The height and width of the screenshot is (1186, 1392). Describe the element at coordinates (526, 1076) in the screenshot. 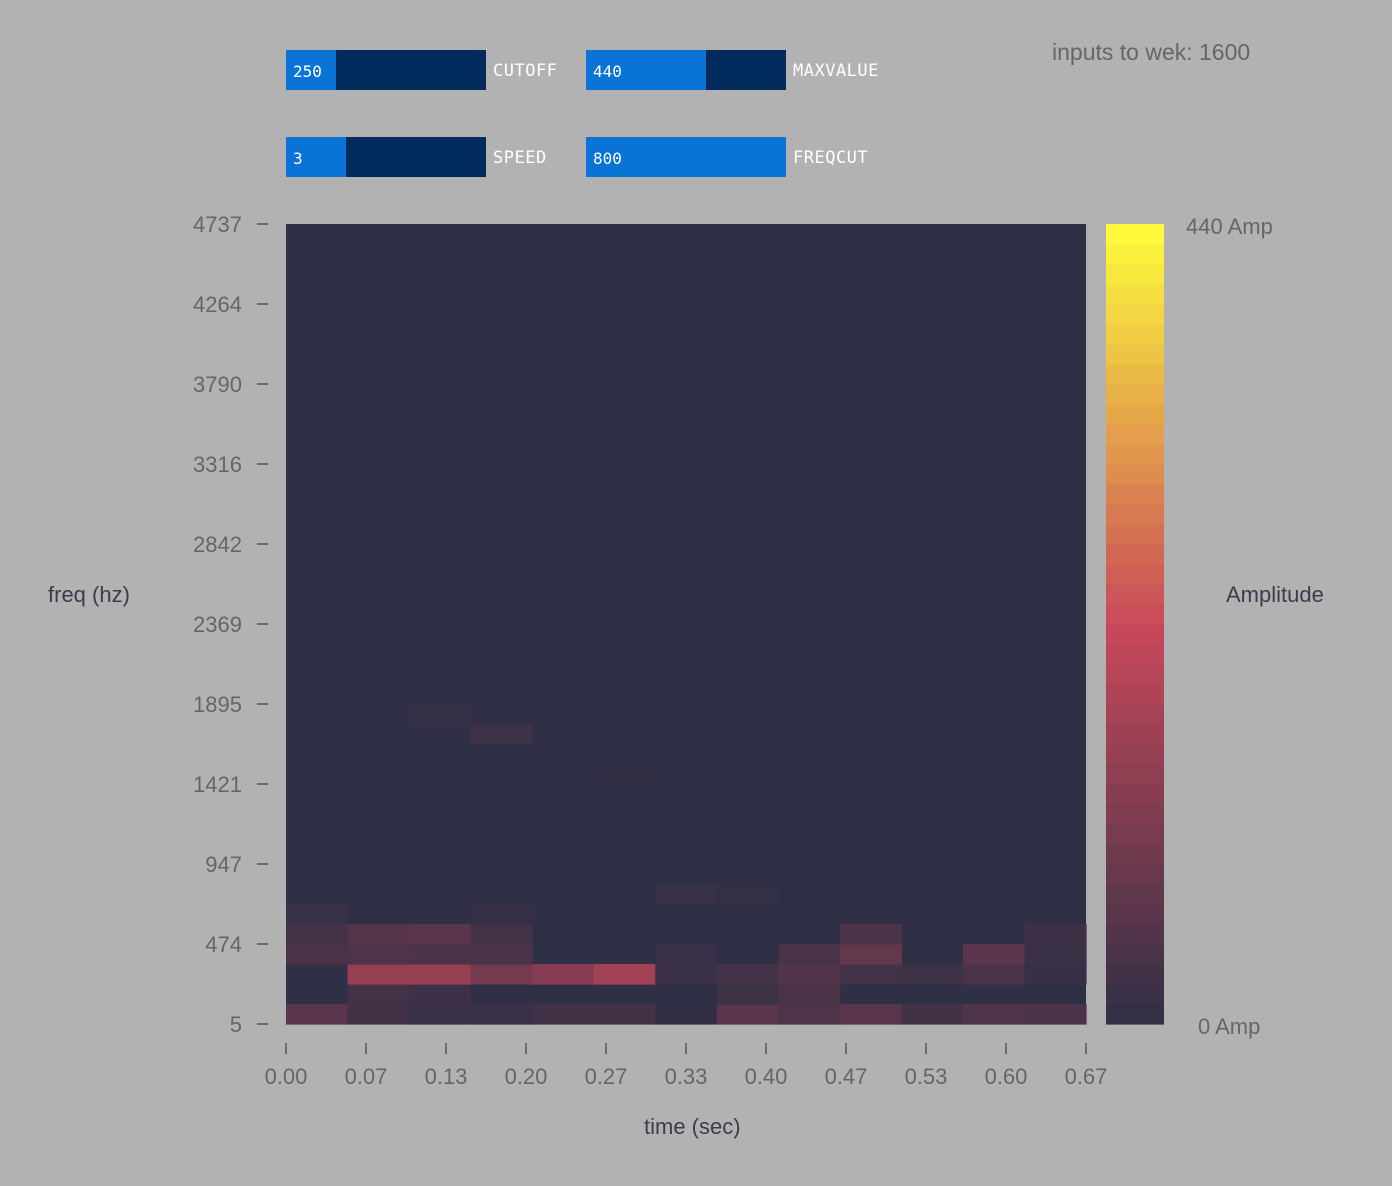

I see `x-tick-label: 0.20` at that location.